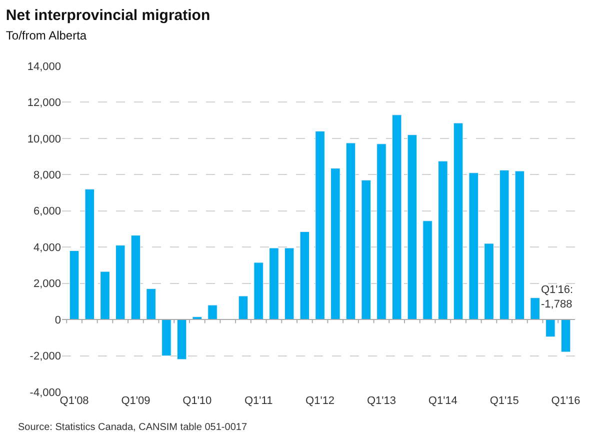 The height and width of the screenshot is (444, 592). What do you see at coordinates (565, 401) in the screenshot?
I see `x-tick-label: Q1'16` at bounding box center [565, 401].